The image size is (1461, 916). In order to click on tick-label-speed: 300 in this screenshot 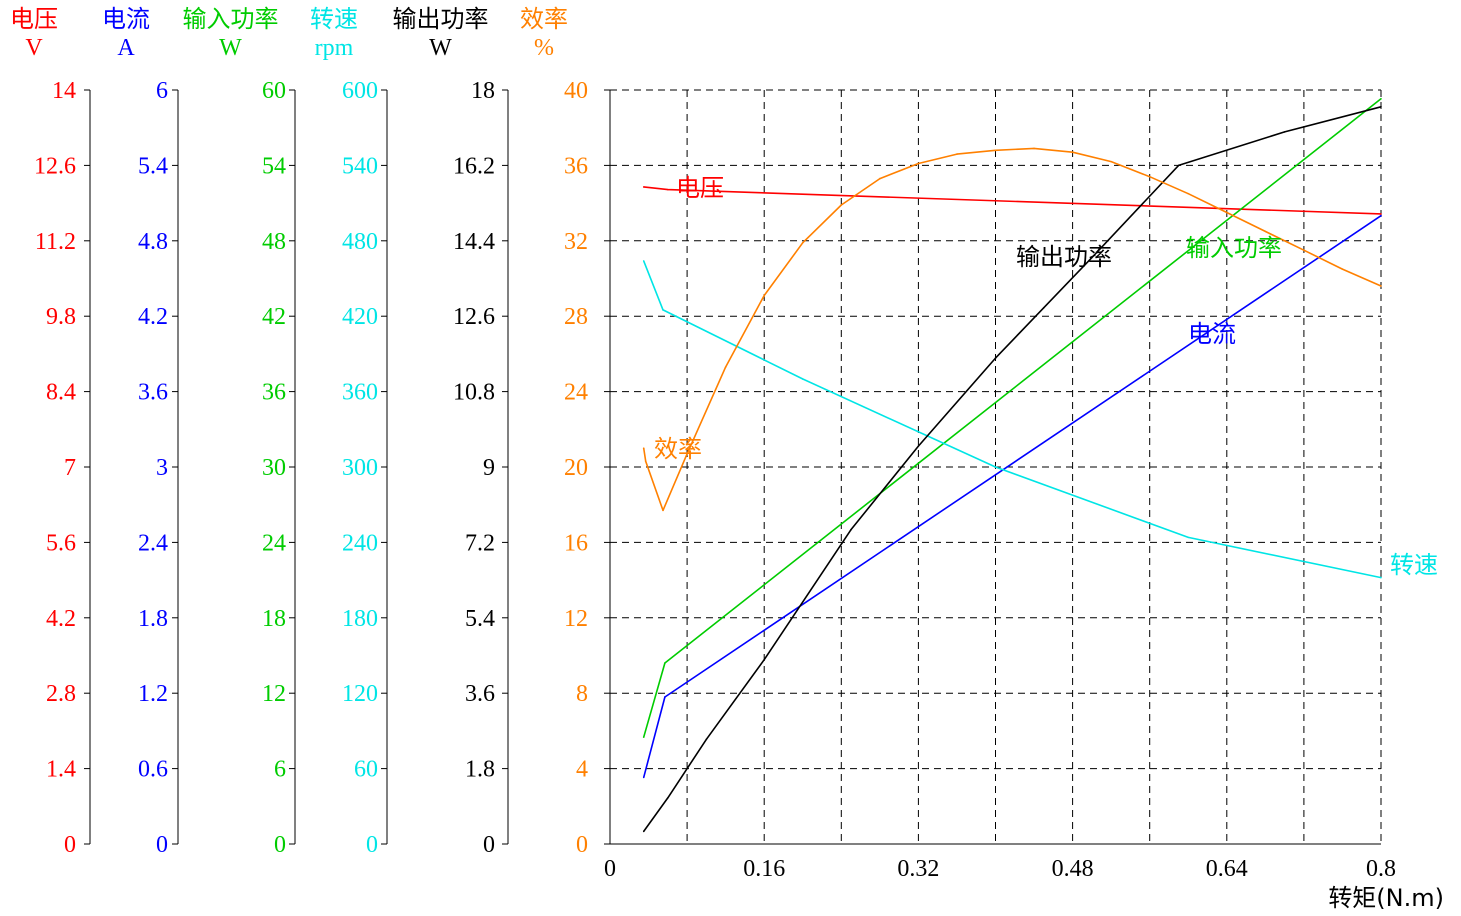, I will do `click(360, 468)`.